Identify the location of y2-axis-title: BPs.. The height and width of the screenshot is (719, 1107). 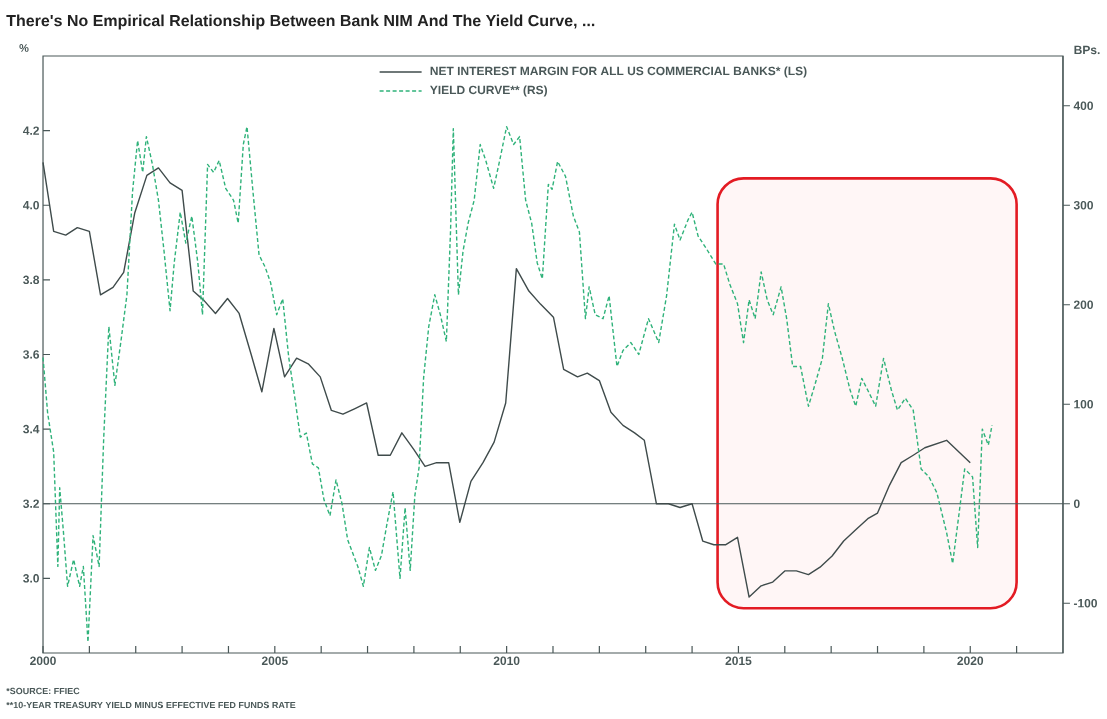
(1087, 50).